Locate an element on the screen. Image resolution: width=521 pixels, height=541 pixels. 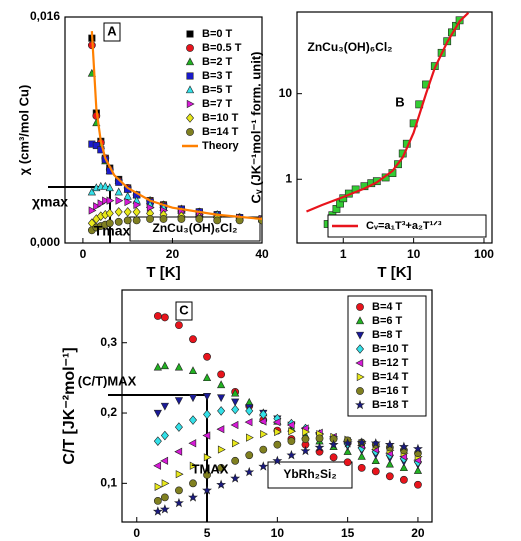
x-tick-label: 20 is located at coordinates (173, 254).